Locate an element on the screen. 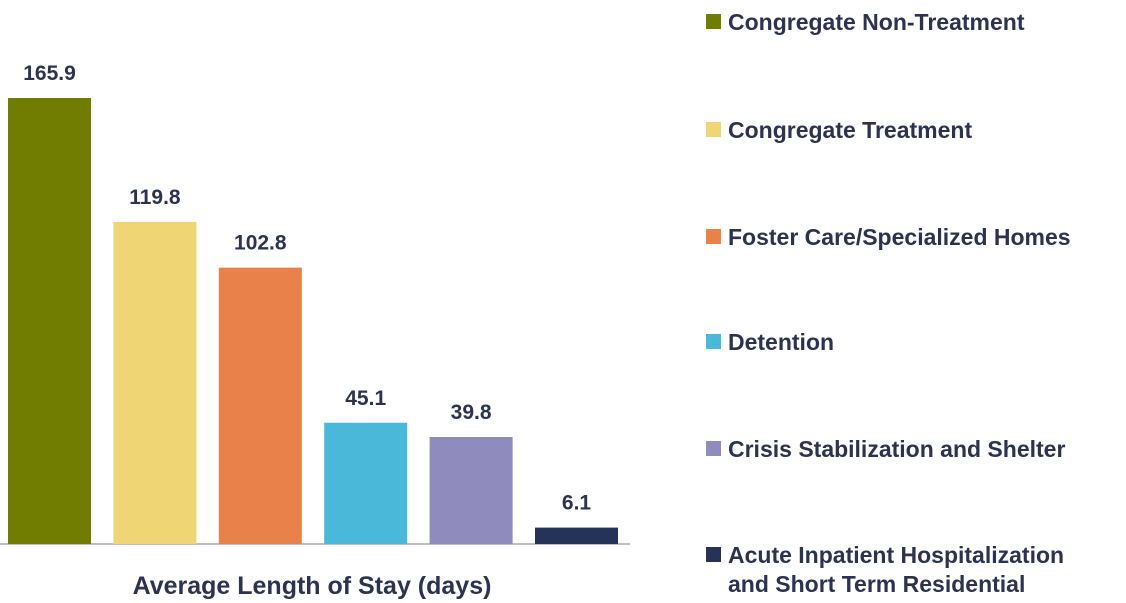 The image size is (1126, 603). x-axis-label: Average Length of Stay (days) is located at coordinates (312, 586).